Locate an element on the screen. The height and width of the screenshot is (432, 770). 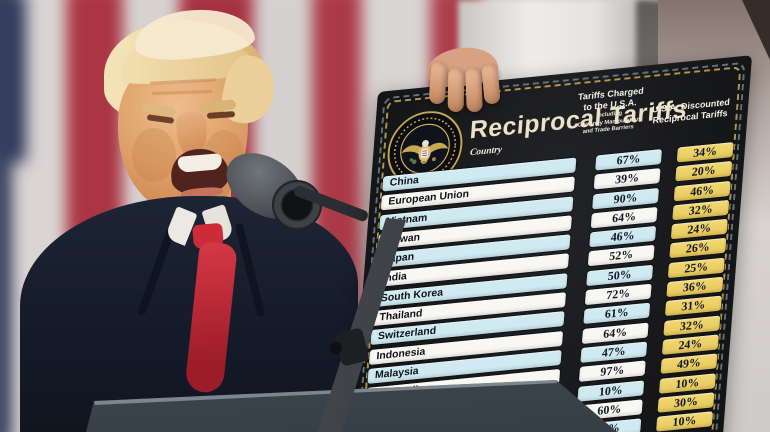
clamp-knob is located at coordinates (336, 348).